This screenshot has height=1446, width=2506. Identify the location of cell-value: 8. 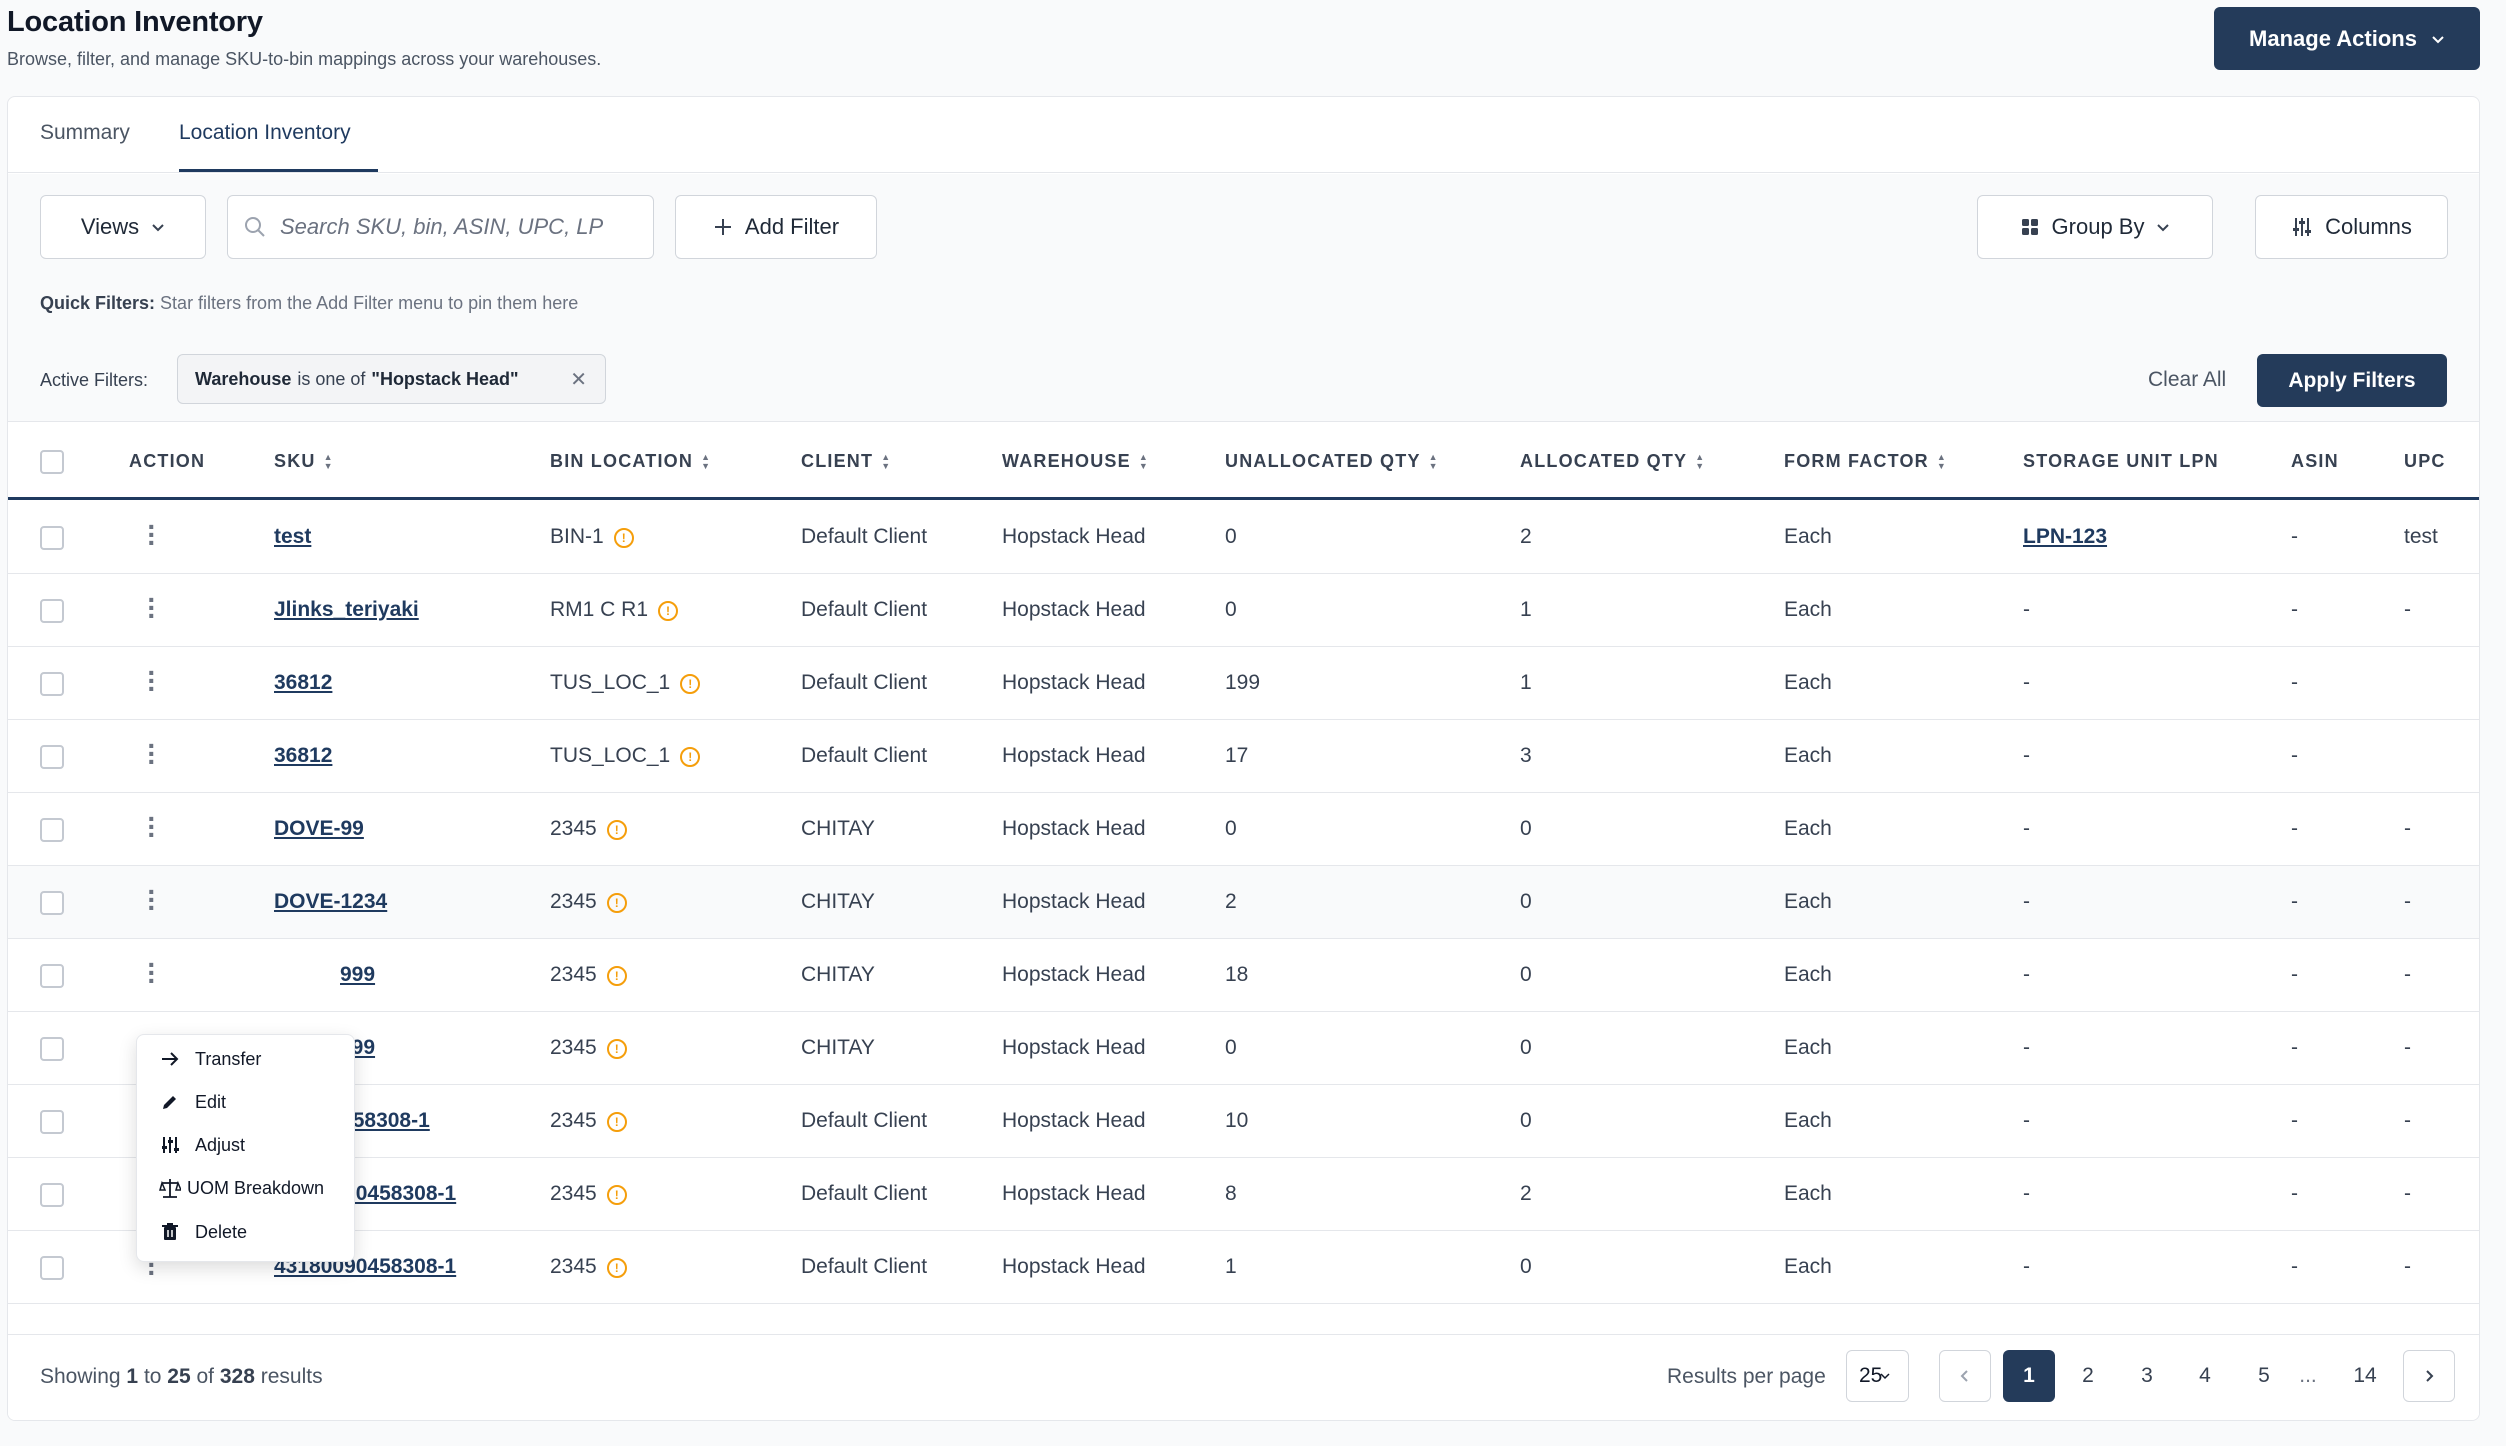
(1231, 1193).